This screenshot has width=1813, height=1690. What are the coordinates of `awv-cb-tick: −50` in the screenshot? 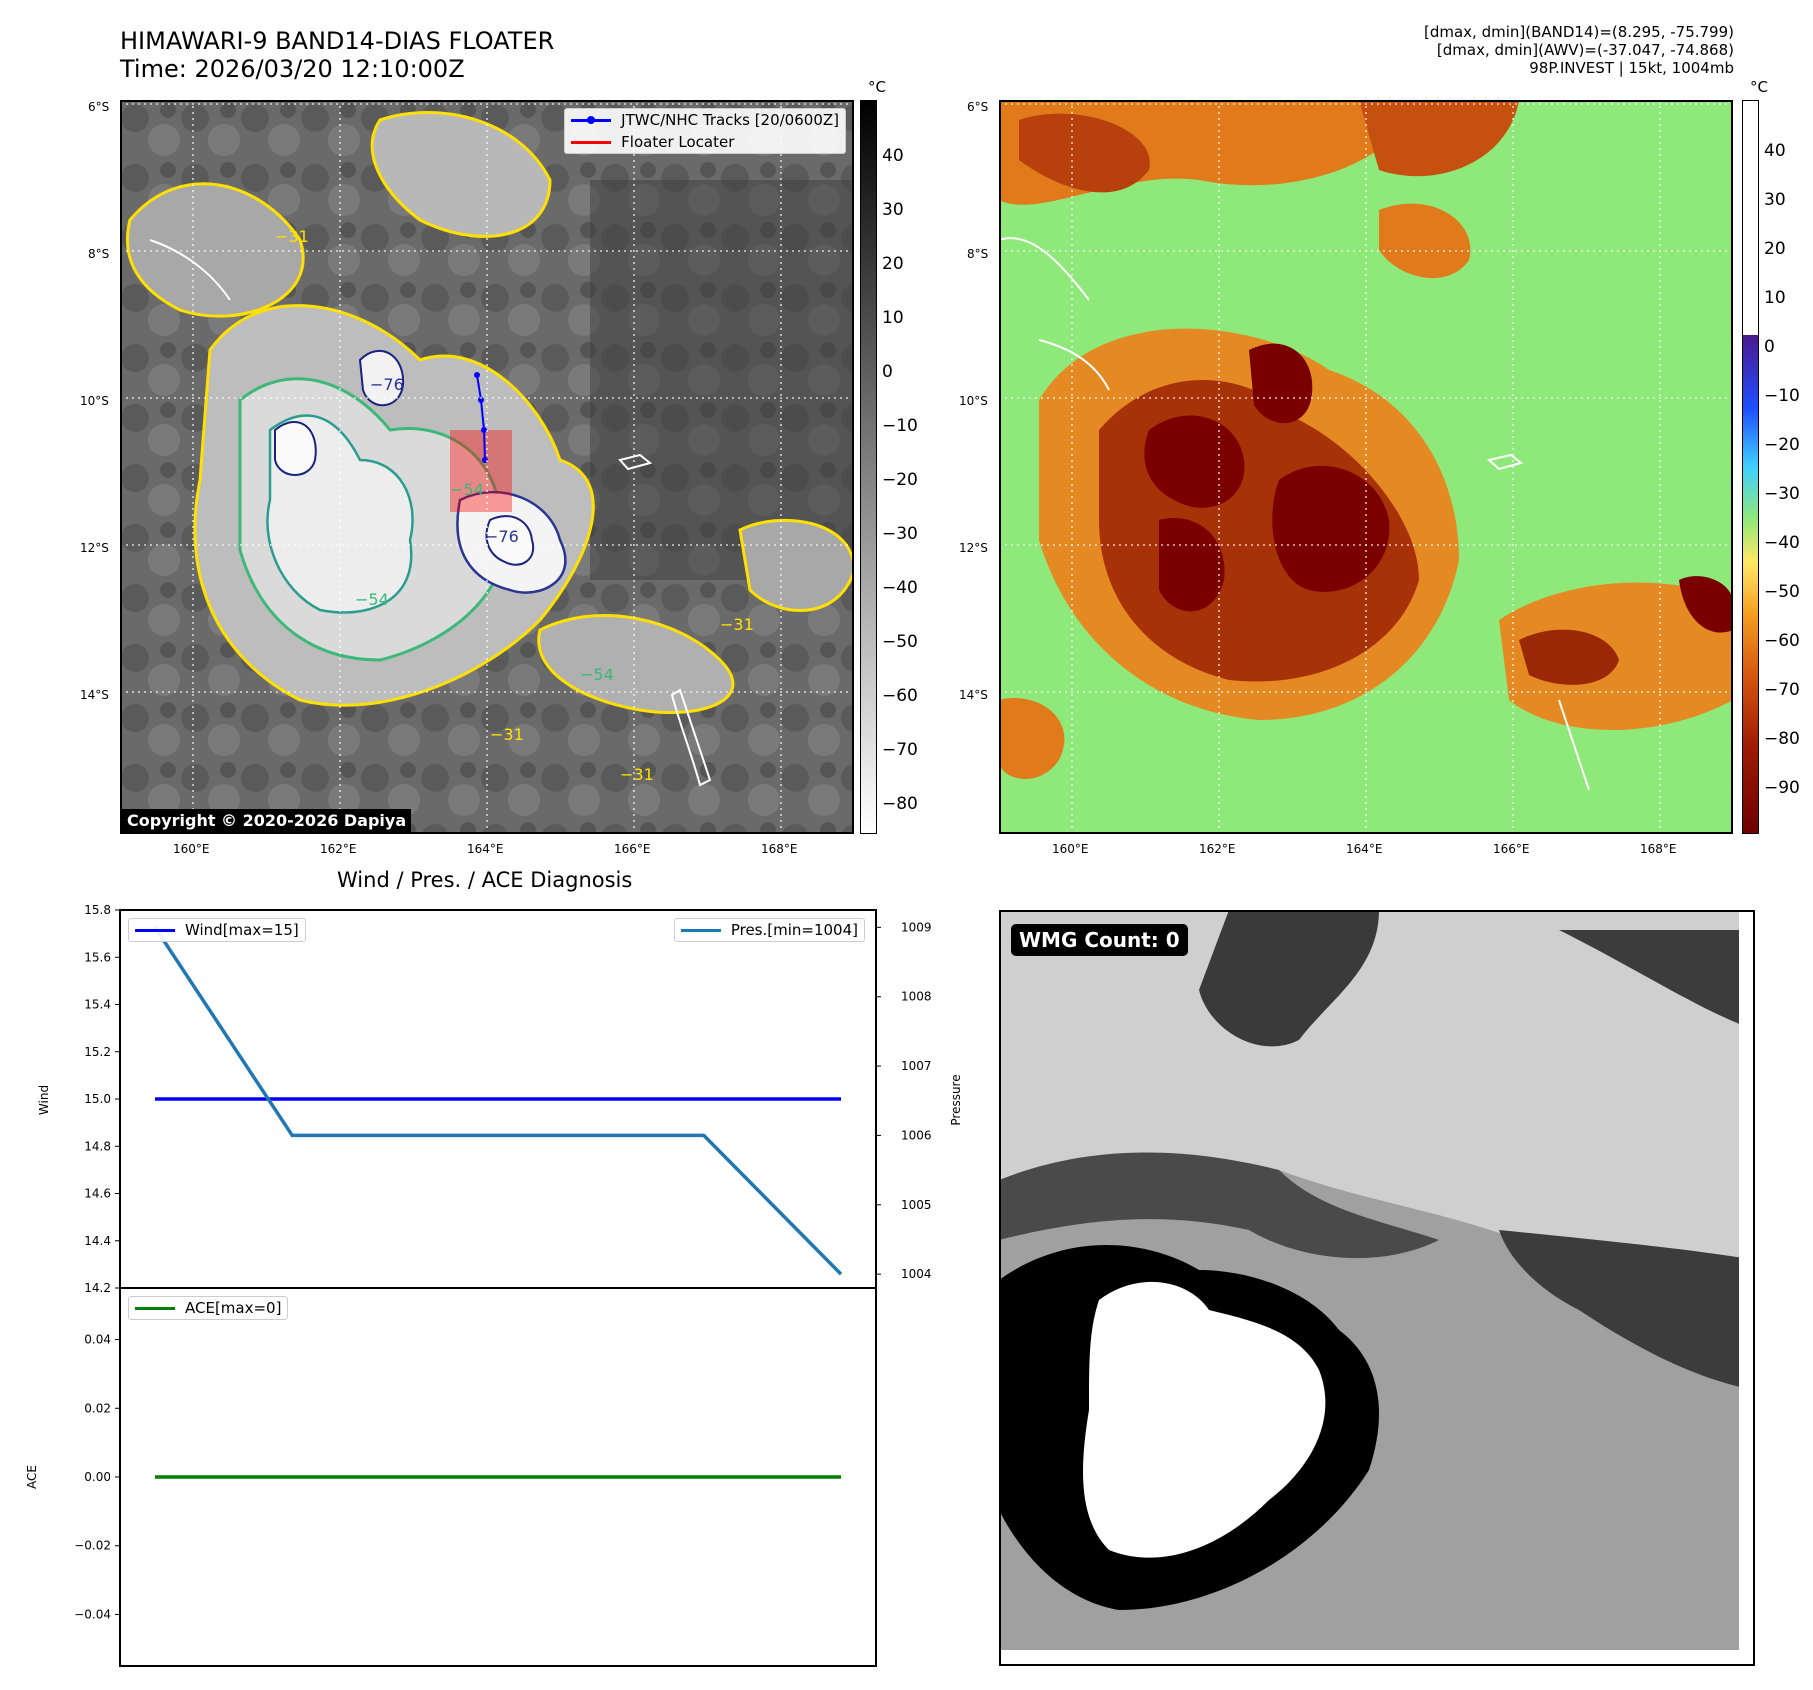 It's located at (1782, 592).